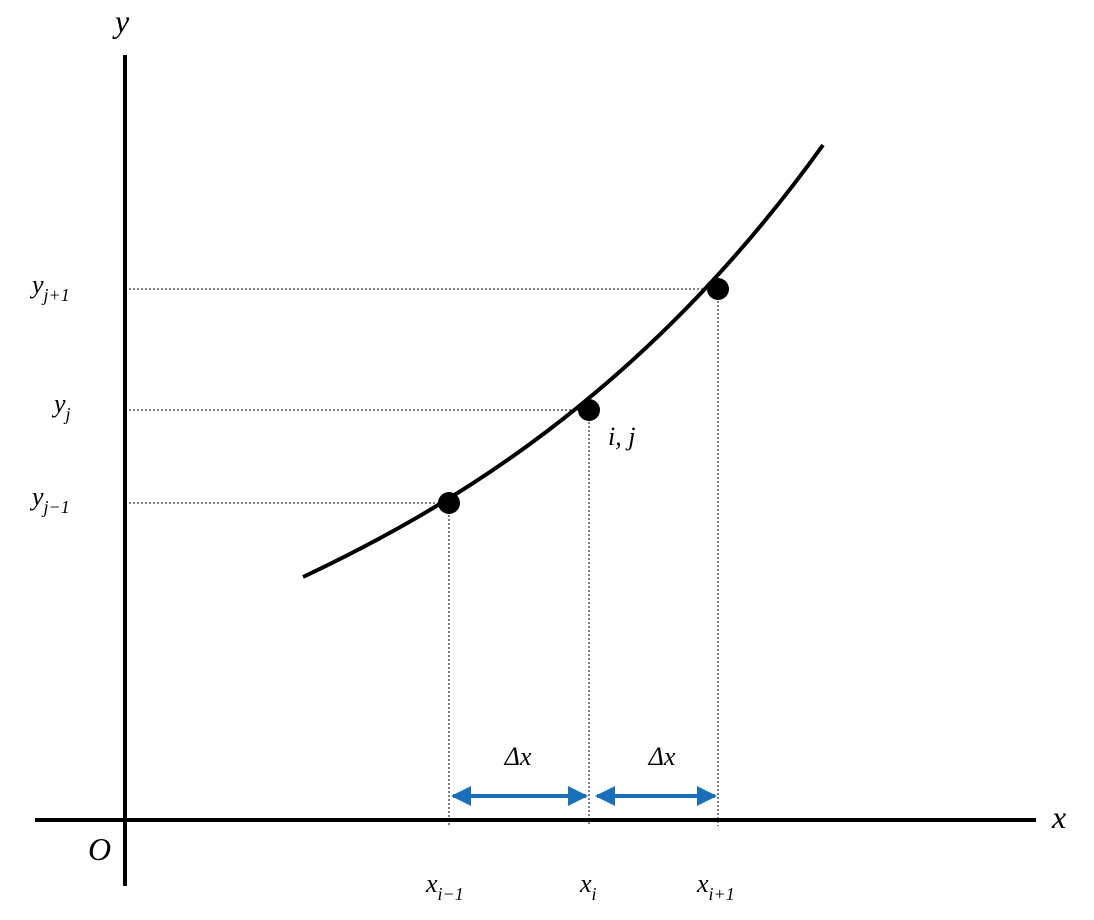 This screenshot has height=920, width=1094. I want to click on y-tick-label: yj+1, so click(49, 287).